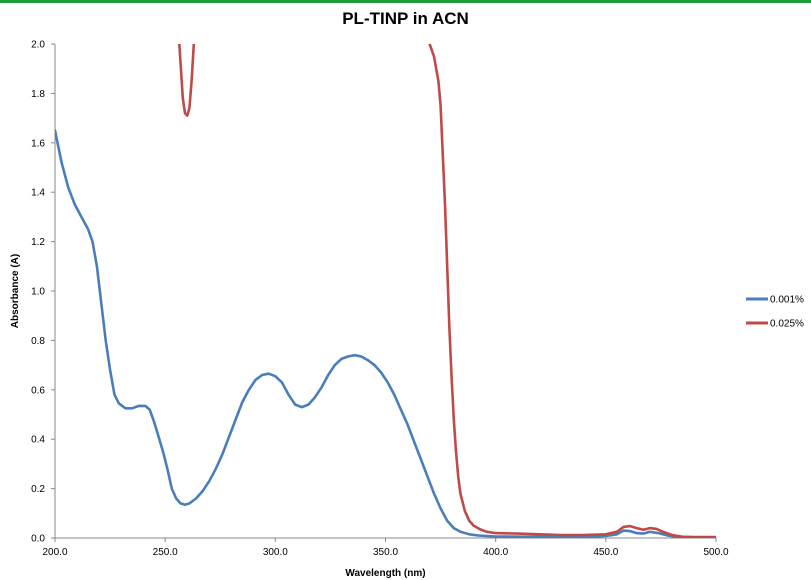 The image size is (811, 580). Describe the element at coordinates (38, 94) in the screenshot. I see `y-tick-label: 1.8` at that location.